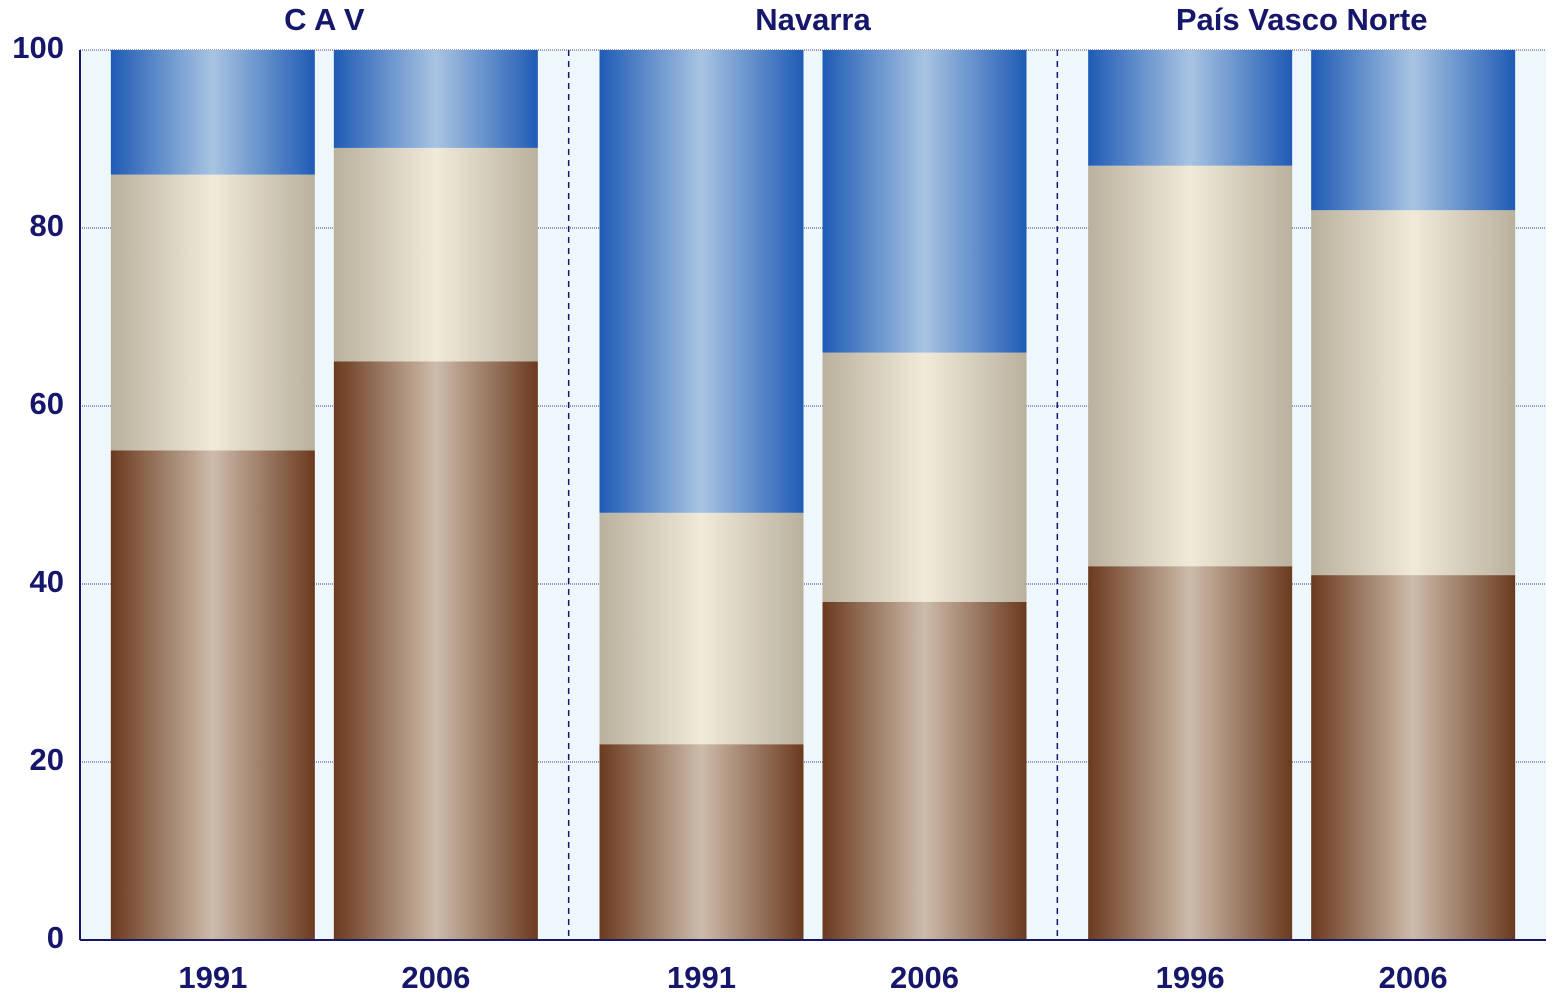 This screenshot has width=1566, height=997. Describe the element at coordinates (324, 19) in the screenshot. I see `group-label: C A V` at that location.